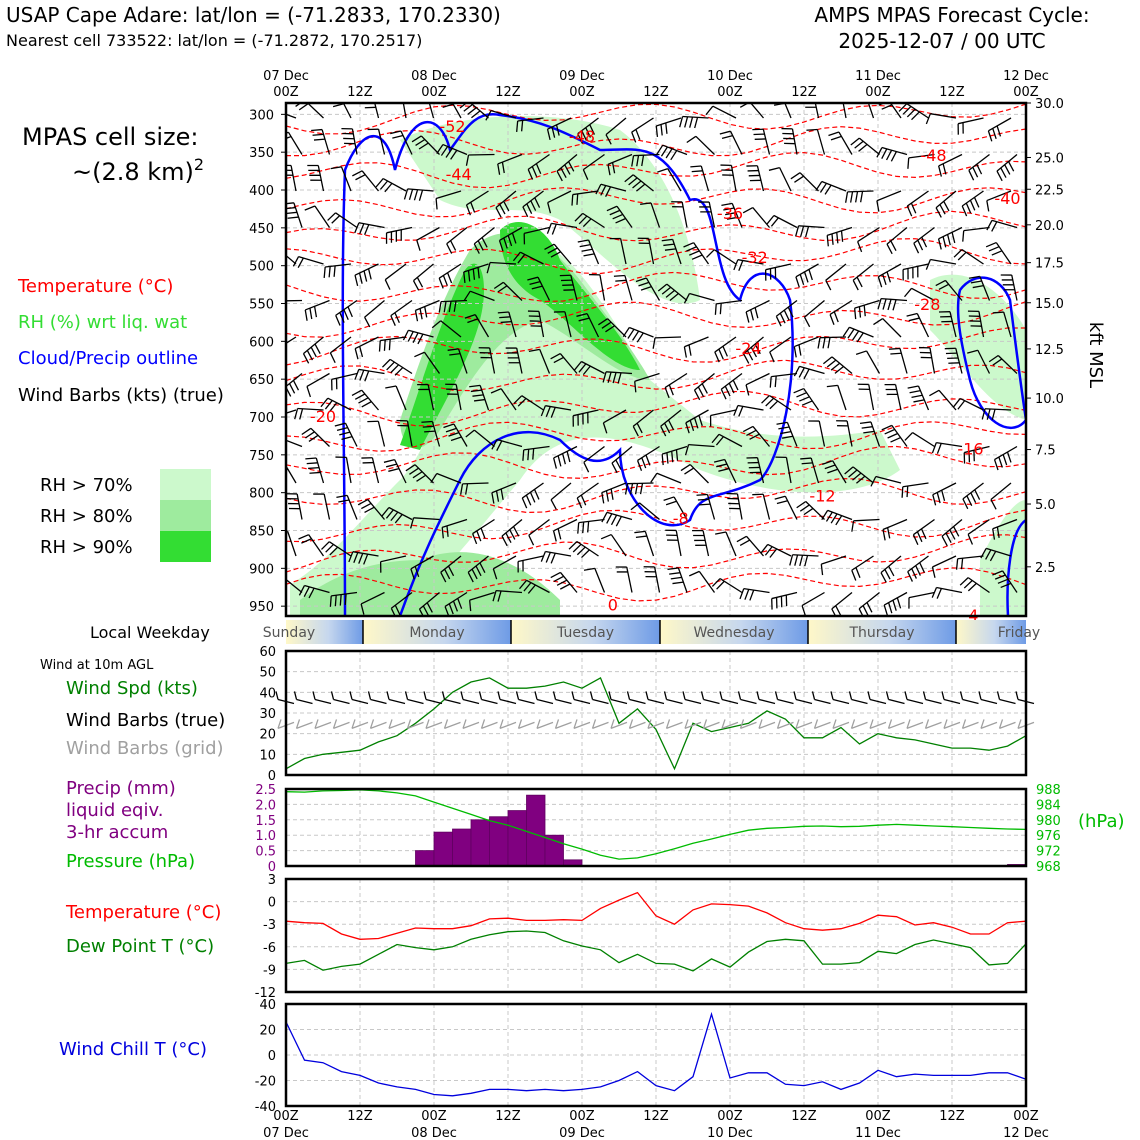 This screenshot has height=1140, width=1140. Describe the element at coordinates (269, 925) in the screenshot. I see `panel-ytick-label: -3` at that location.